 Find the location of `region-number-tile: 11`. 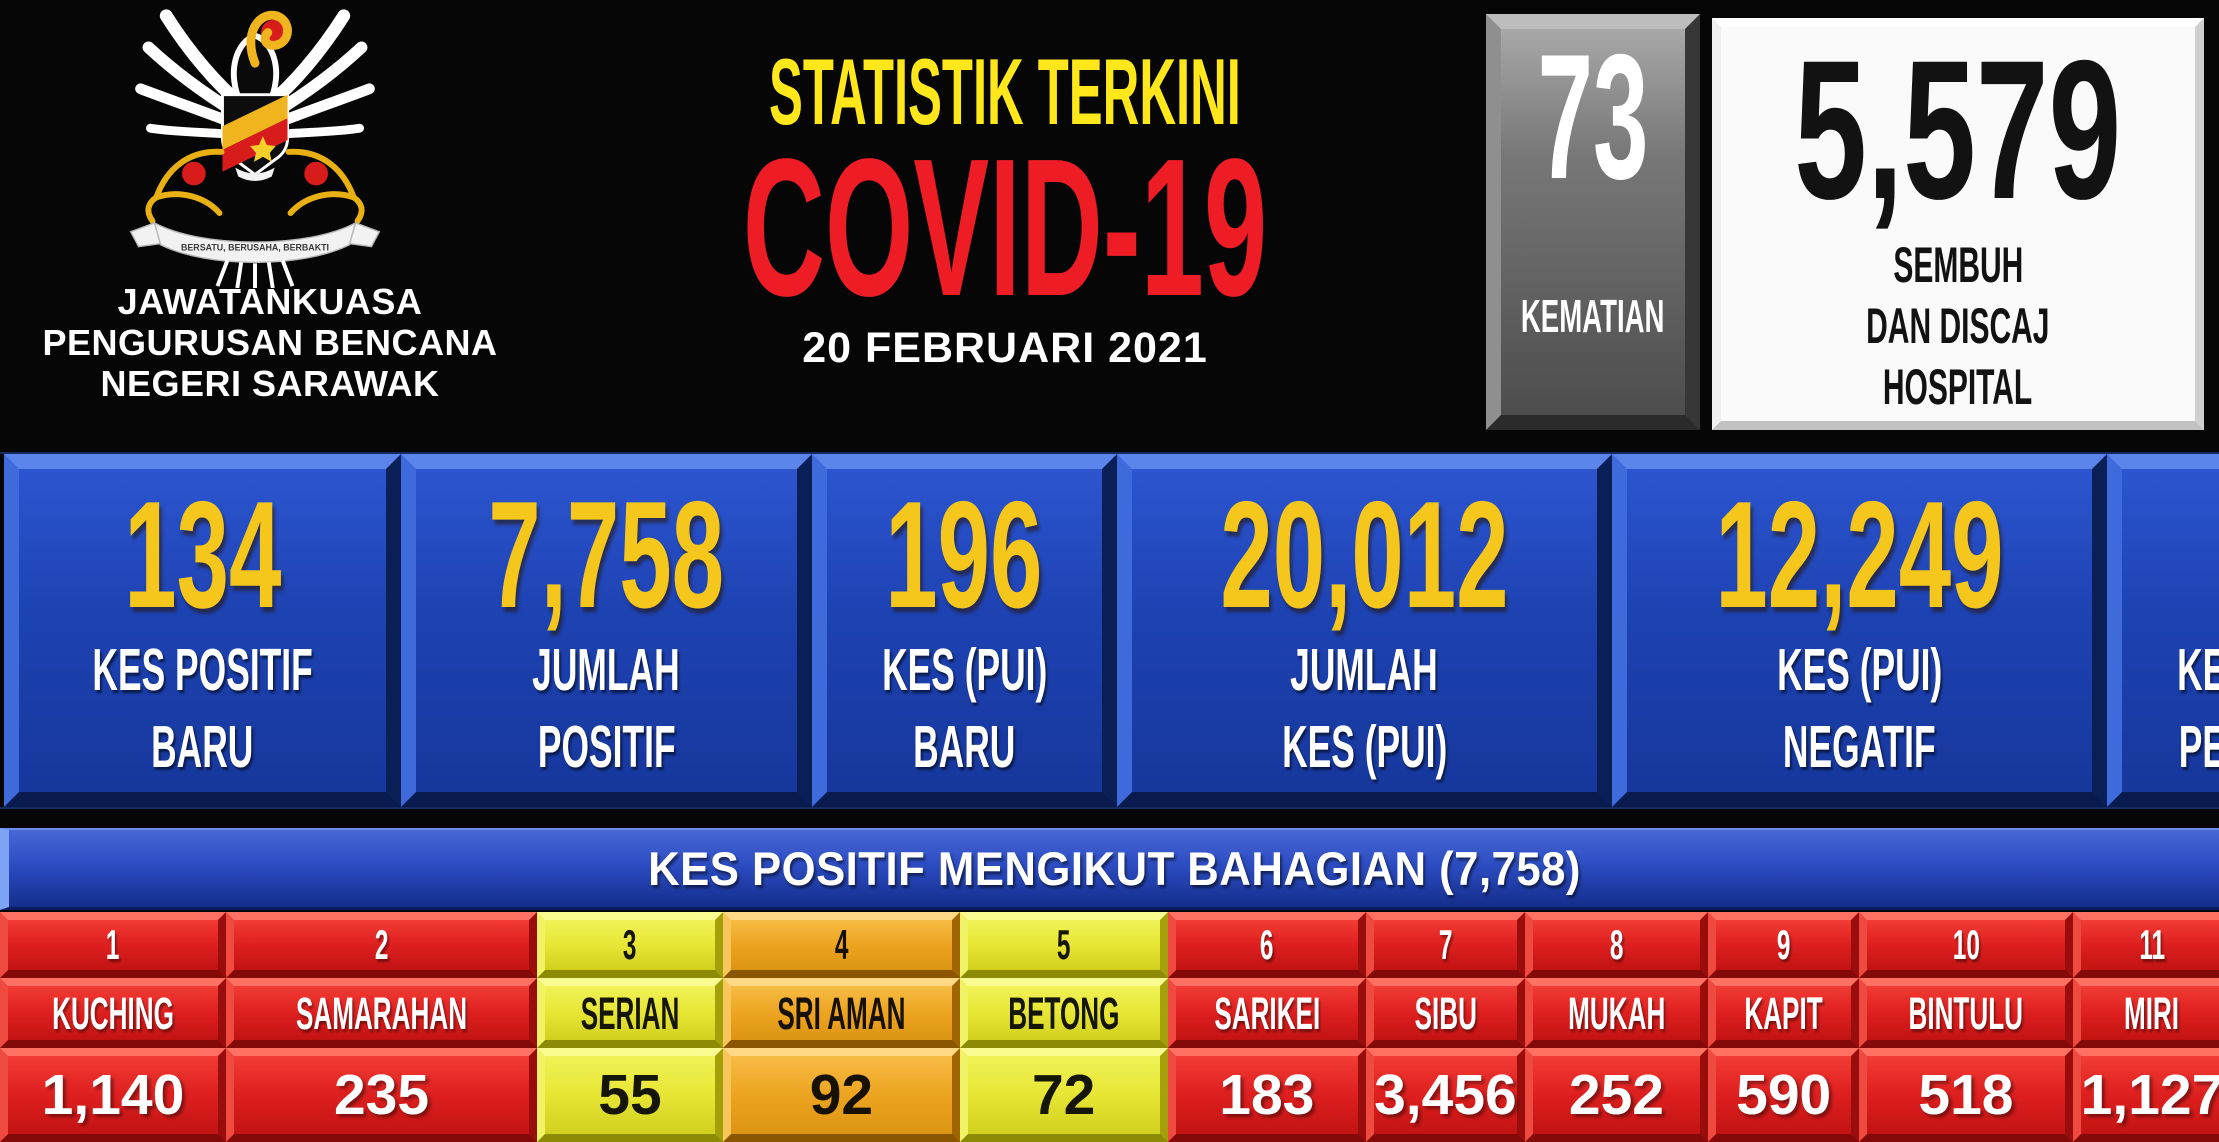

region-number-tile: 11 is located at coordinates (2145, 945).